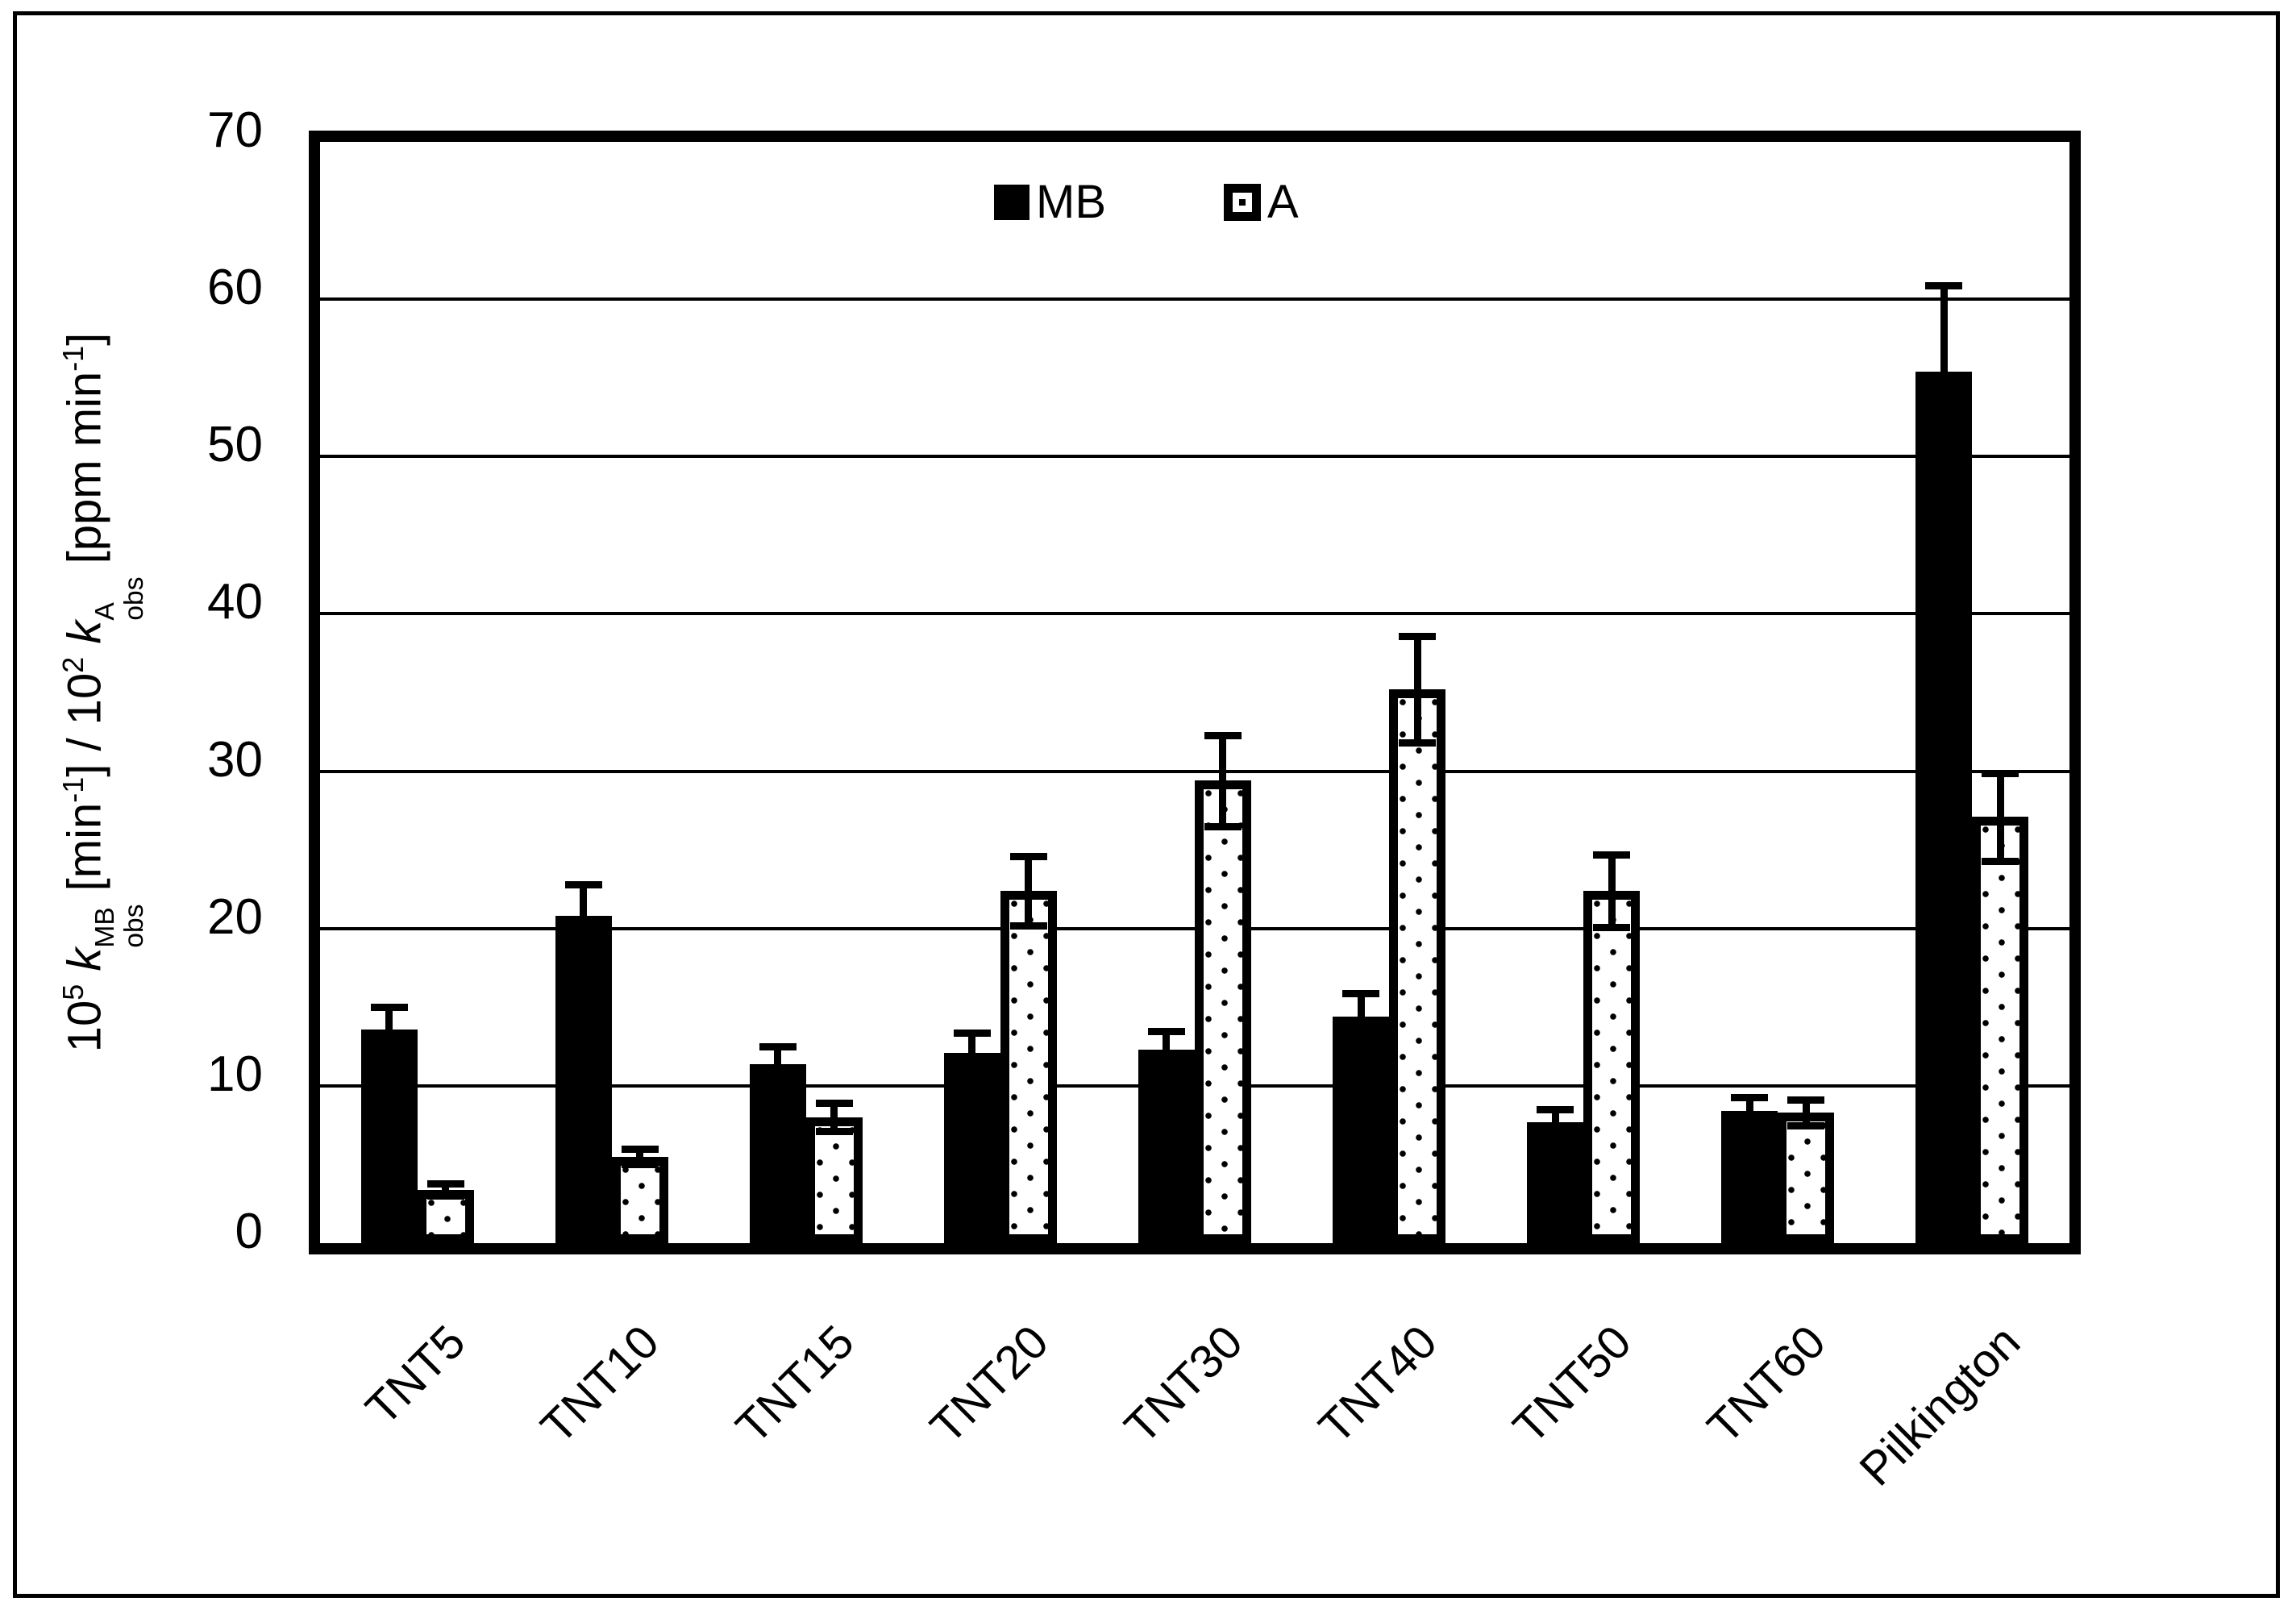 The image size is (2296, 1614). Describe the element at coordinates (1283, 202) in the screenshot. I see `legend-label-a: A` at that location.